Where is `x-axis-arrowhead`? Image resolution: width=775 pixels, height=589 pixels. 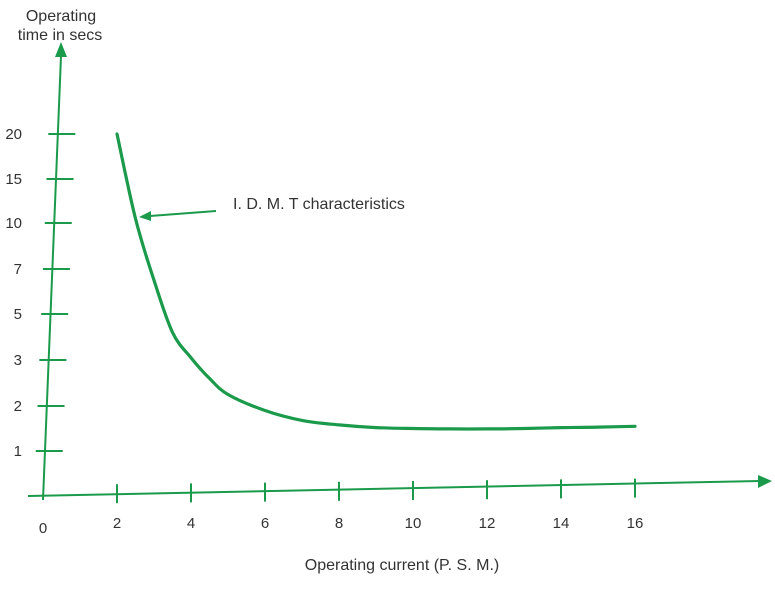 x-axis-arrowhead is located at coordinates (765, 481).